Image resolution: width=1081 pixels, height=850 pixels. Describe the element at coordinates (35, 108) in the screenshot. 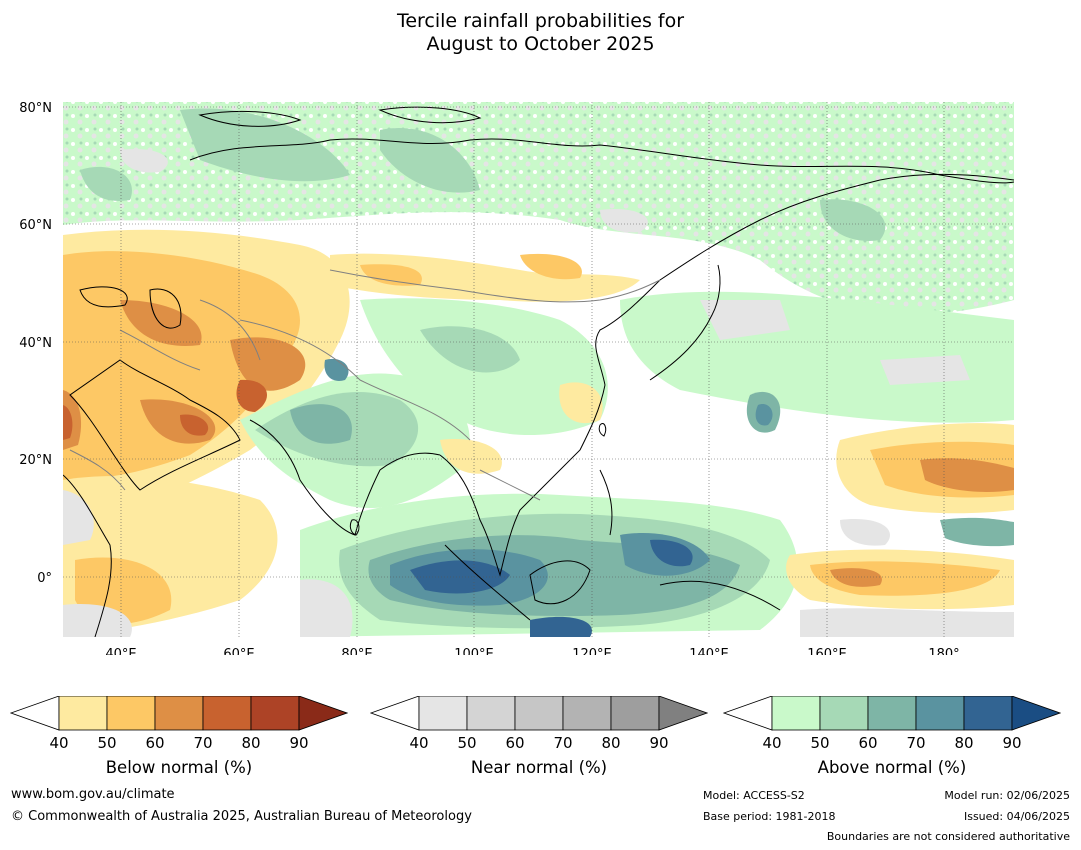

I see `lat-label-80n: 80°N` at that location.